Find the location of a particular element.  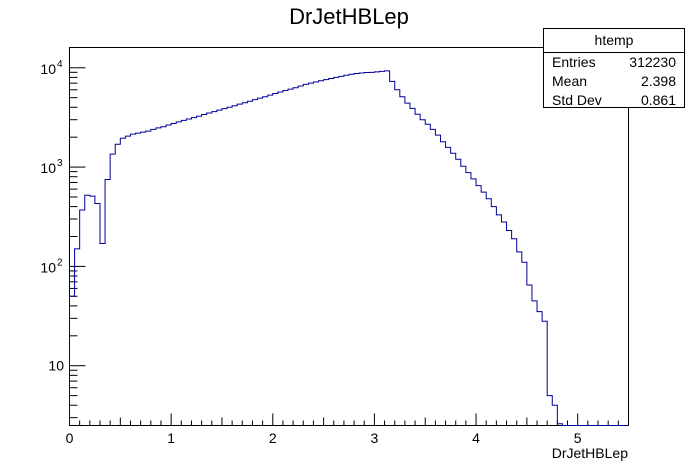

stats-mean-label: Mean is located at coordinates (570, 81).